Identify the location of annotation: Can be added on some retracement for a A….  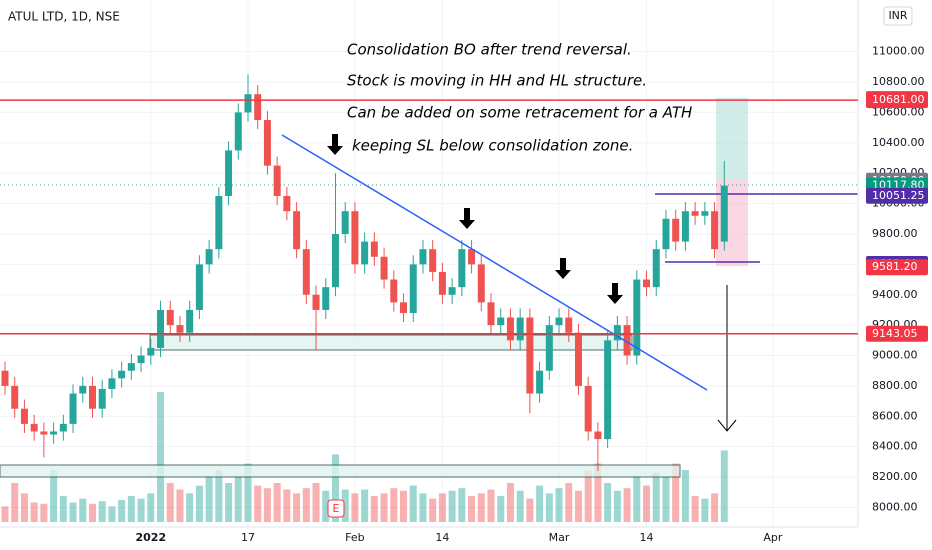
(519, 113).